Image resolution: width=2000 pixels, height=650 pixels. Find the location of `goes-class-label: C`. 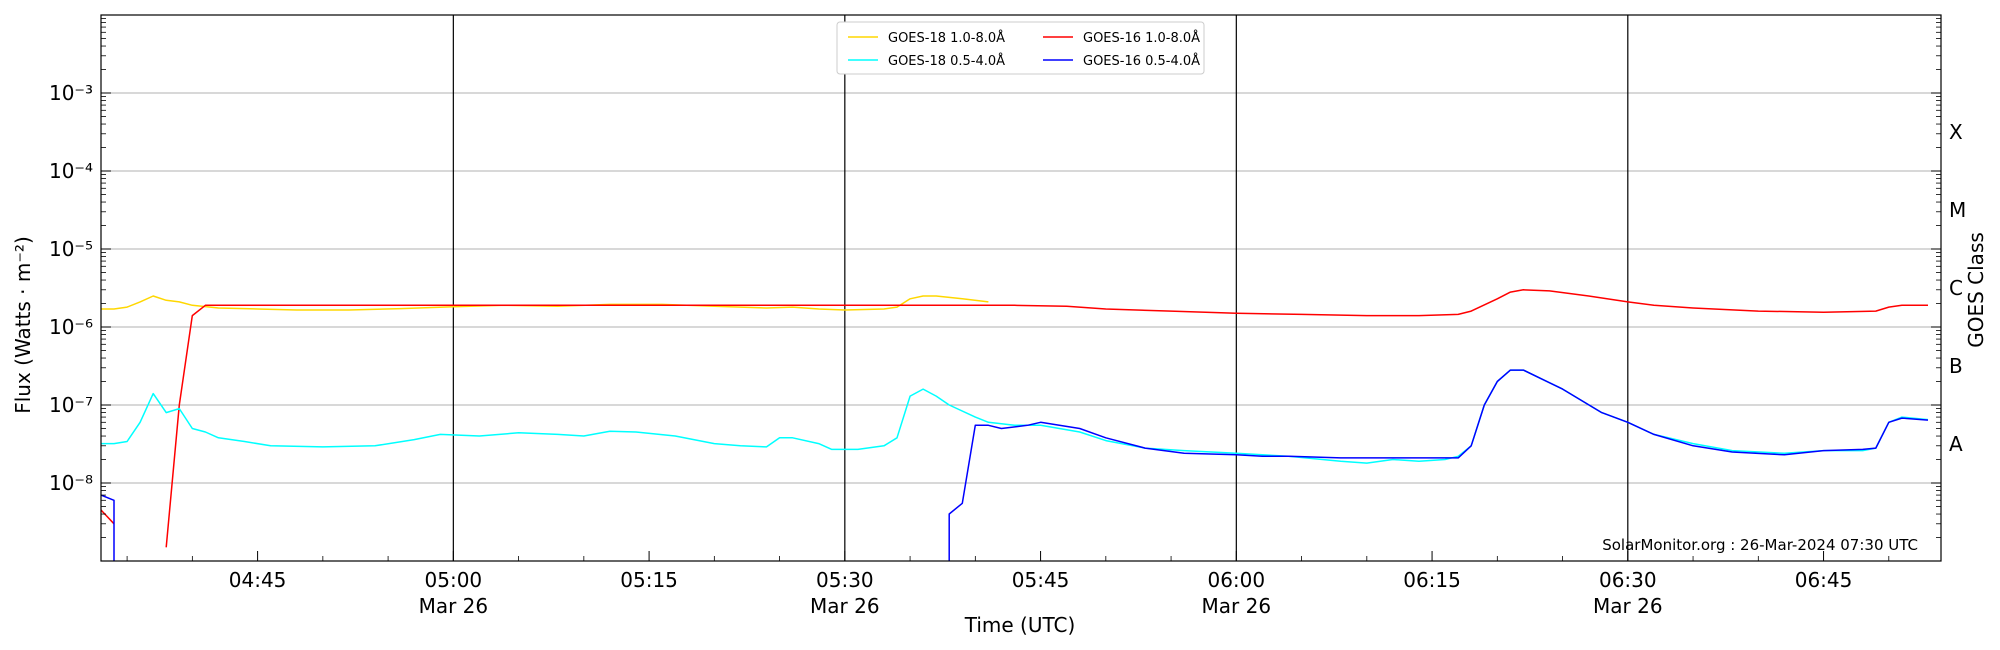

goes-class-label: C is located at coordinates (1956, 288).